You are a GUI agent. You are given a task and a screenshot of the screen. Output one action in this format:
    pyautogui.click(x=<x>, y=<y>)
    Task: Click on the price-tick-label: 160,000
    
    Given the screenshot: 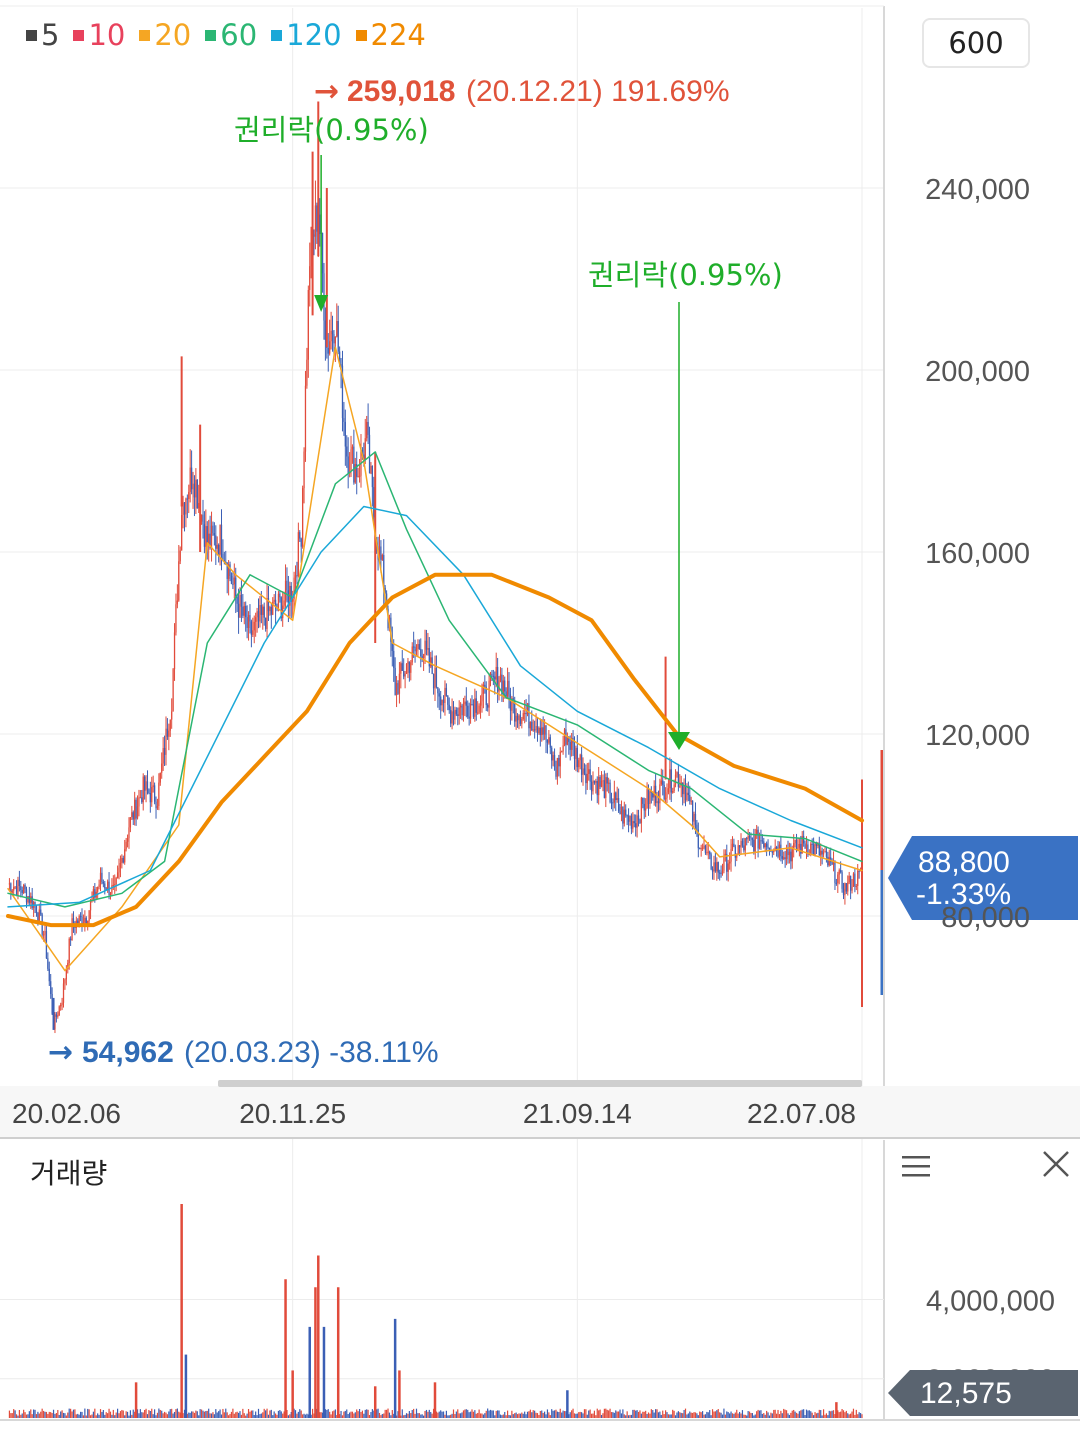 What is the action you would take?
    pyautogui.click(x=977, y=554)
    